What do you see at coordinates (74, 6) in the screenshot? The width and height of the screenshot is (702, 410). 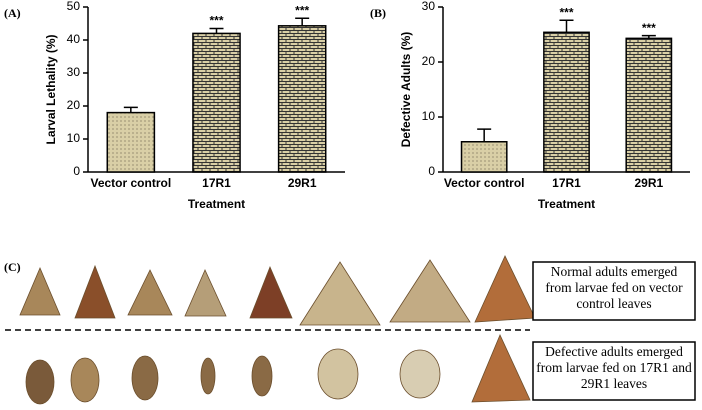 I see `y-tick-label: 50` at bounding box center [74, 6].